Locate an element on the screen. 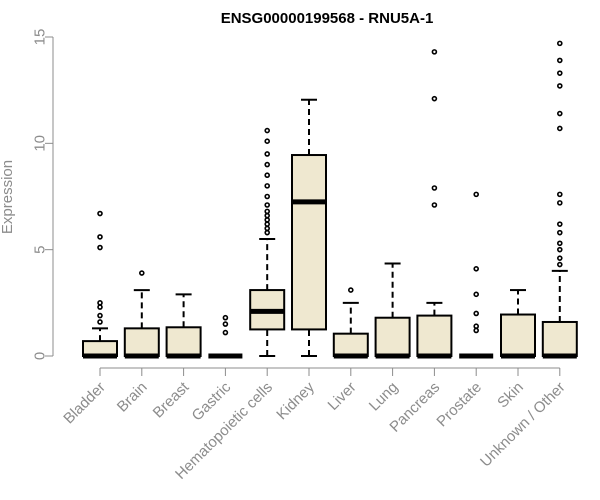 Image resolution: width=600 pixels, height=500 pixels. box-gastric is located at coordinates (225, 336).